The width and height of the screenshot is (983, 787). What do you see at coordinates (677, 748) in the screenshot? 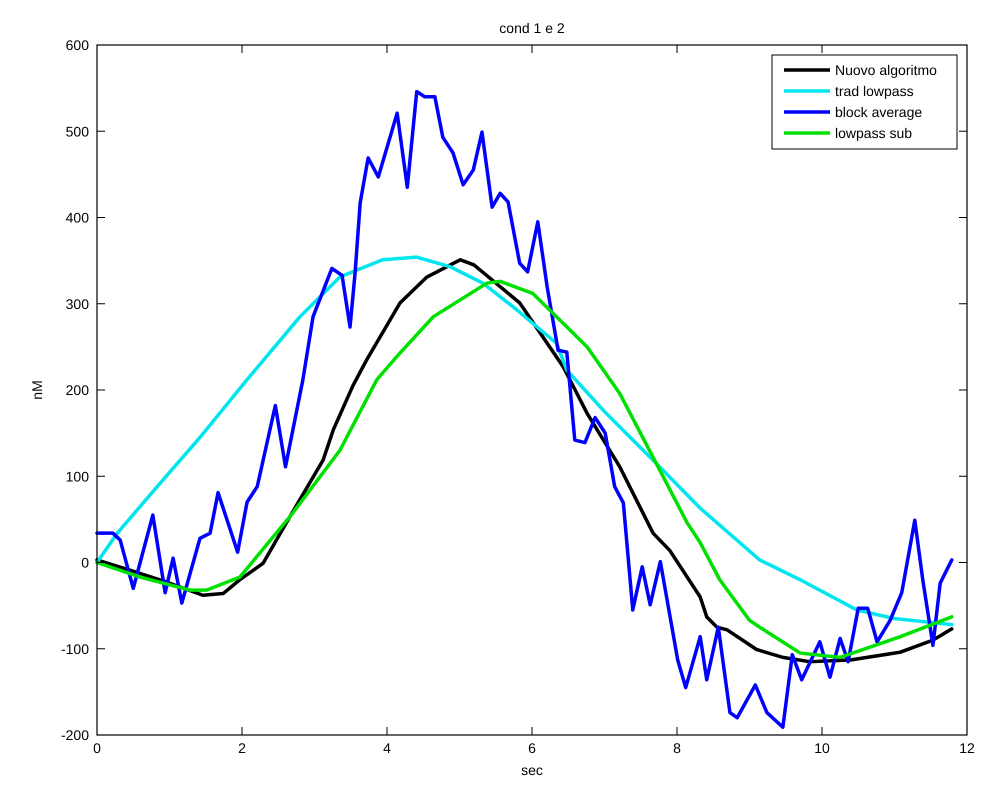
I see `x-tick-label: 8` at bounding box center [677, 748].